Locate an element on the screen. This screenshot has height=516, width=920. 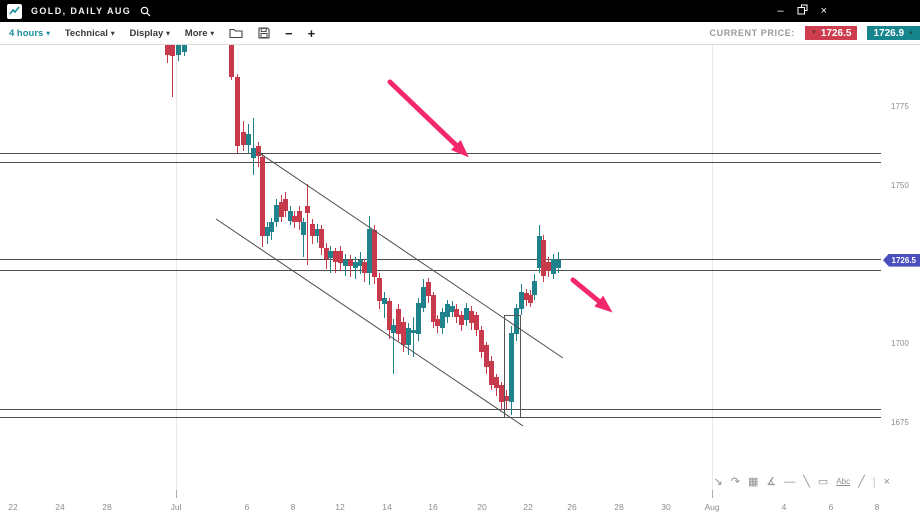
tool-curved-arrow-icon: ↷ is located at coordinates (735, 482).